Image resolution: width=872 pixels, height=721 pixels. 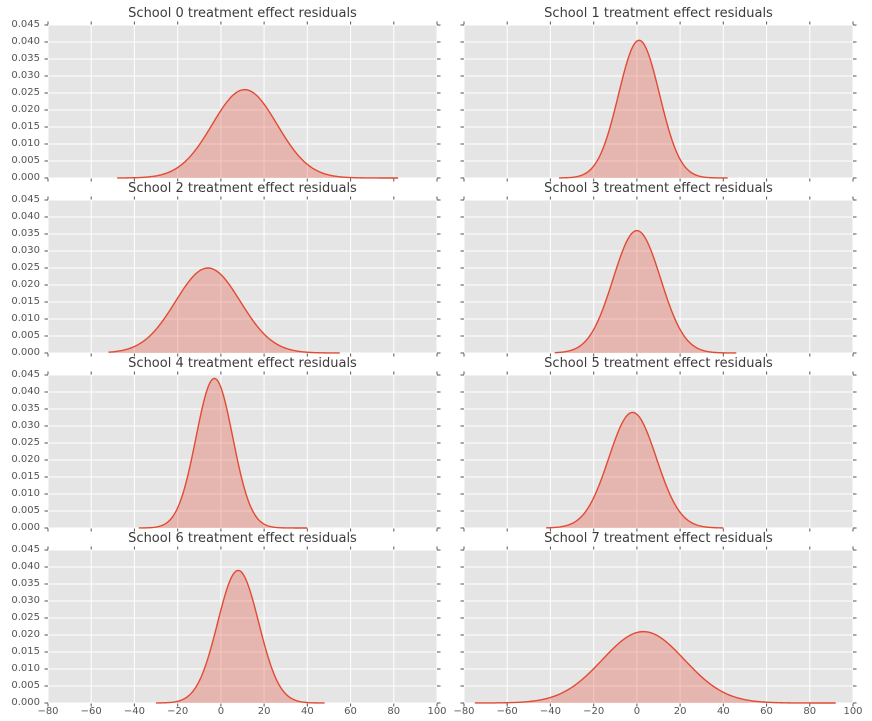 I want to click on subplot-school-3: School 3 treatment effect residuals, so click(x=658, y=267).